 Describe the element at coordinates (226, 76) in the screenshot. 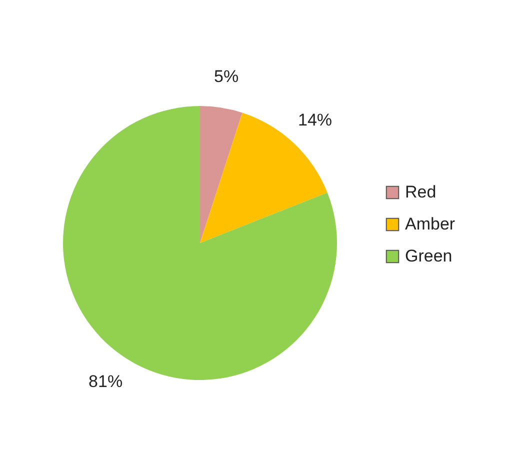

I see `data-label: 5%` at that location.